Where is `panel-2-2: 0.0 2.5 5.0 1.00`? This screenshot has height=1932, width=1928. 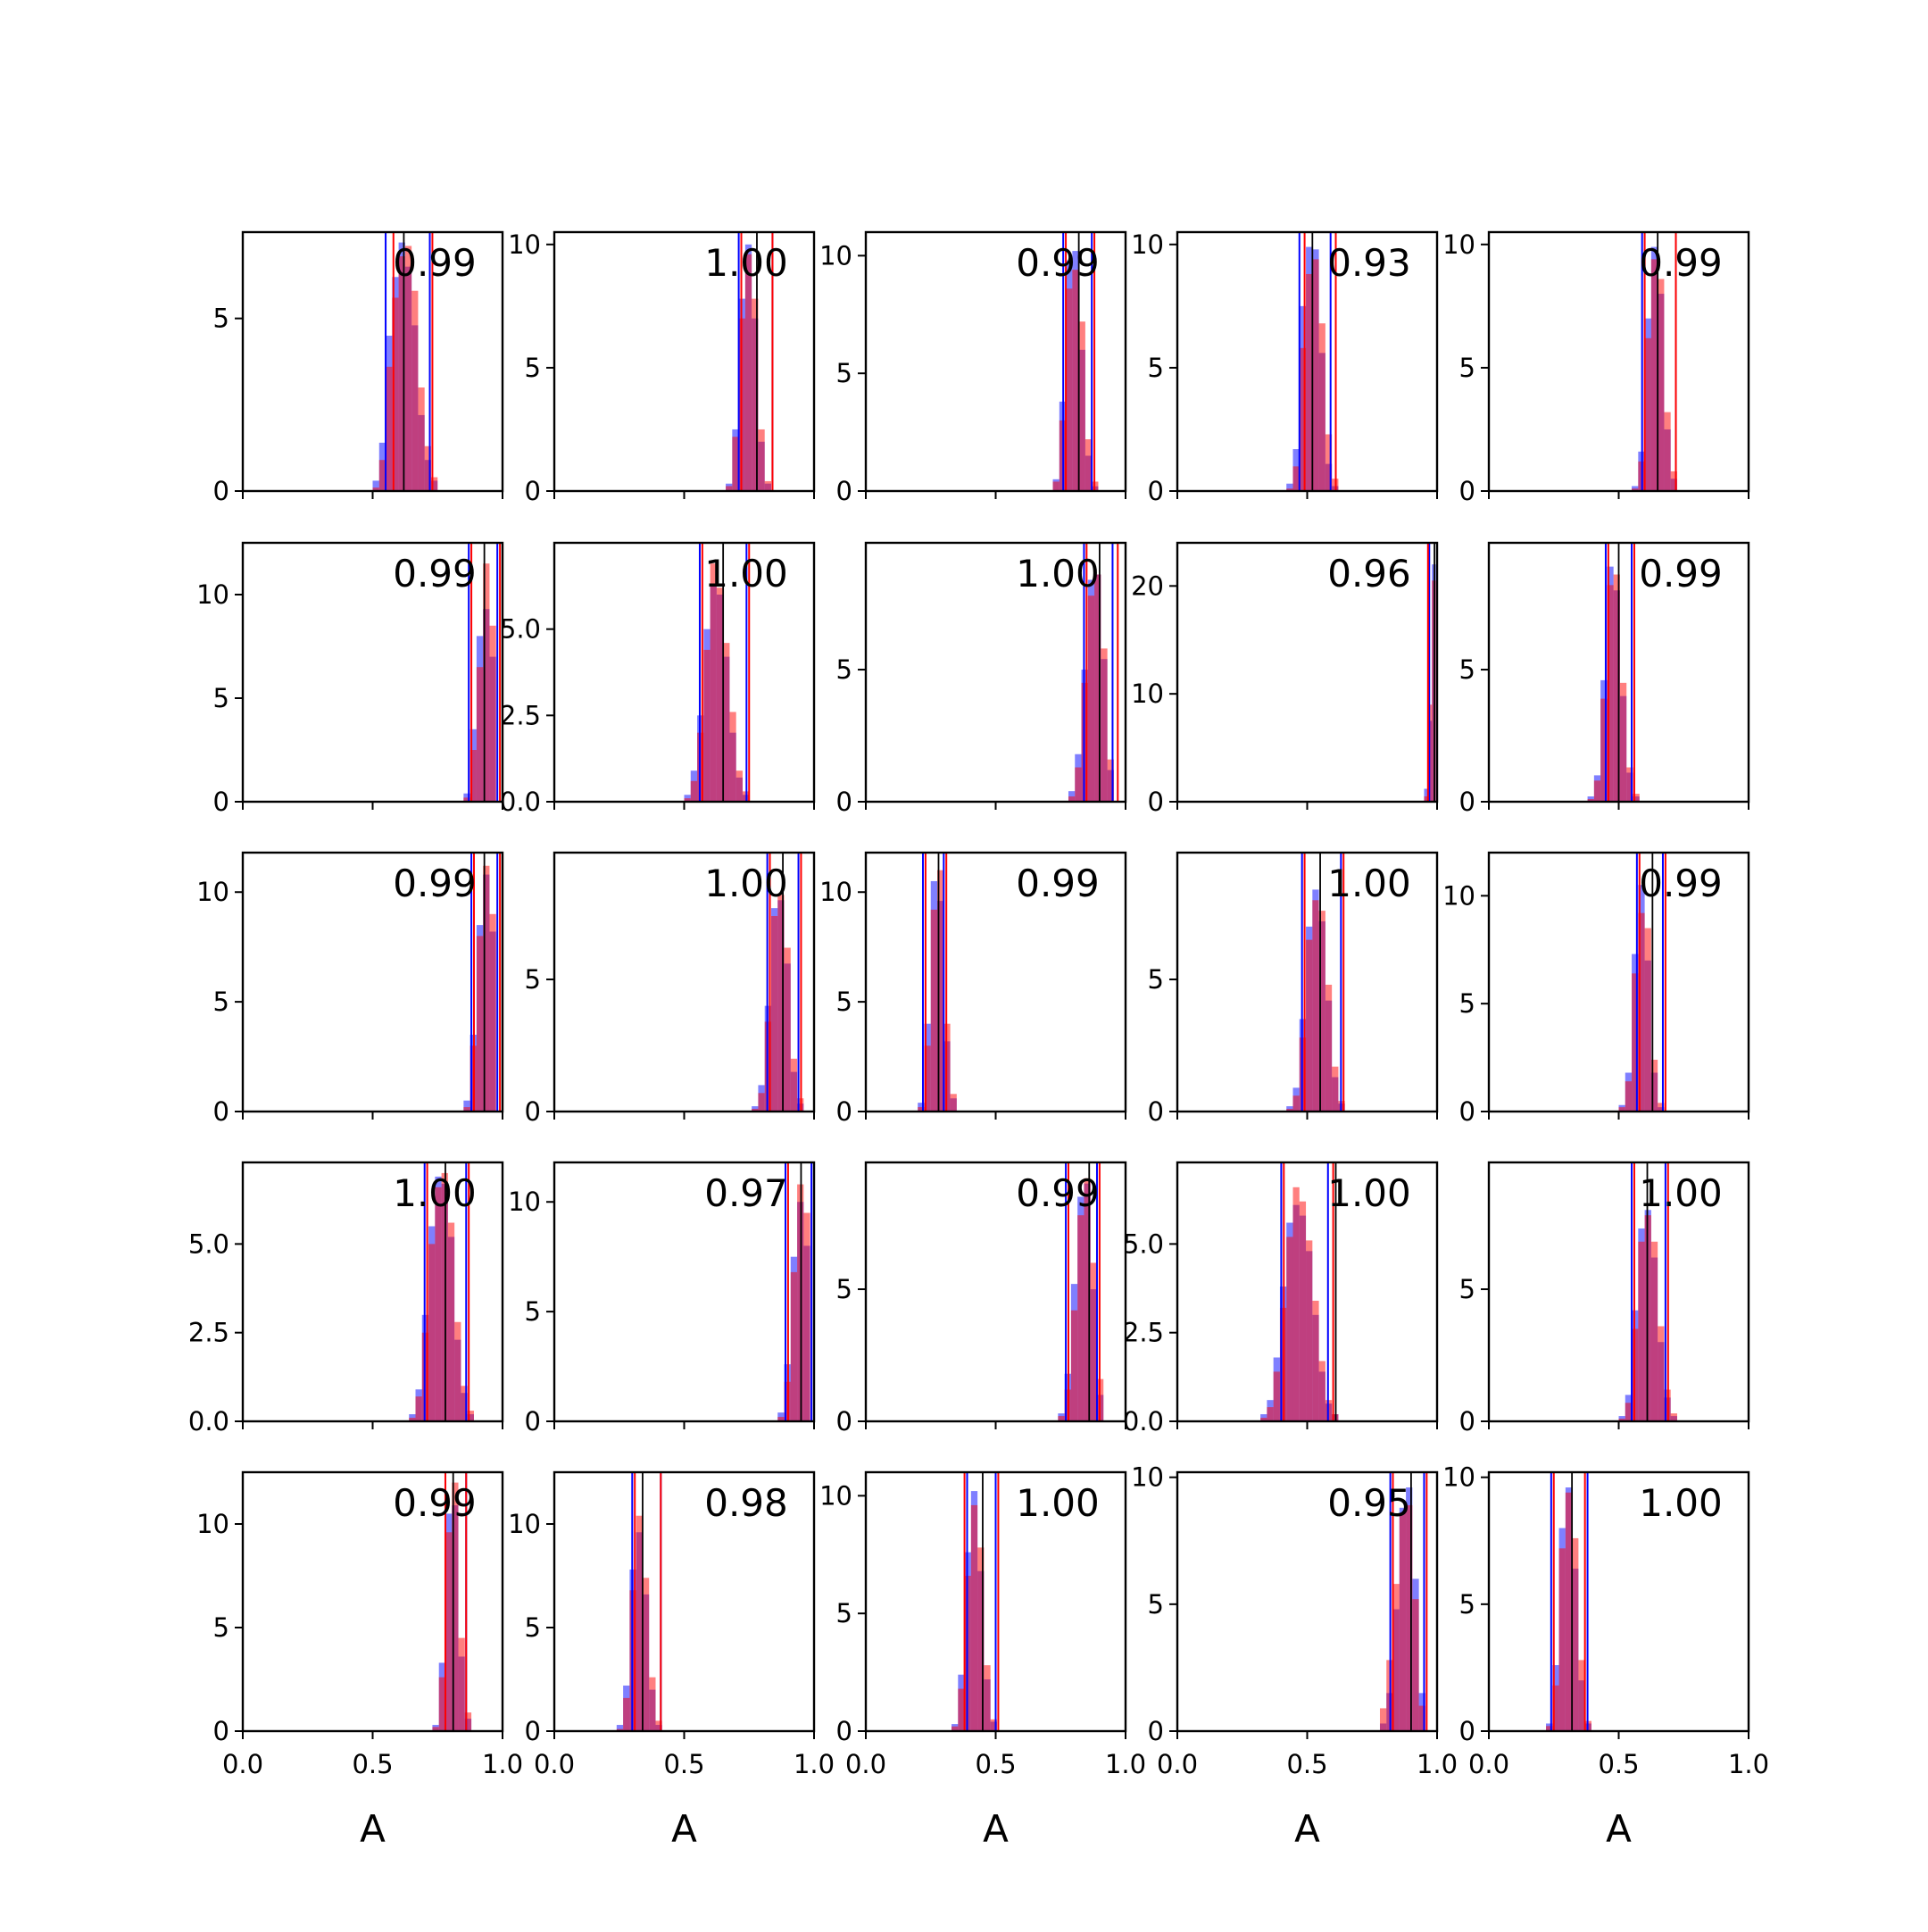
panel-2-2: 0.0 2.5 5.0 1.00 is located at coordinates (658, 679).